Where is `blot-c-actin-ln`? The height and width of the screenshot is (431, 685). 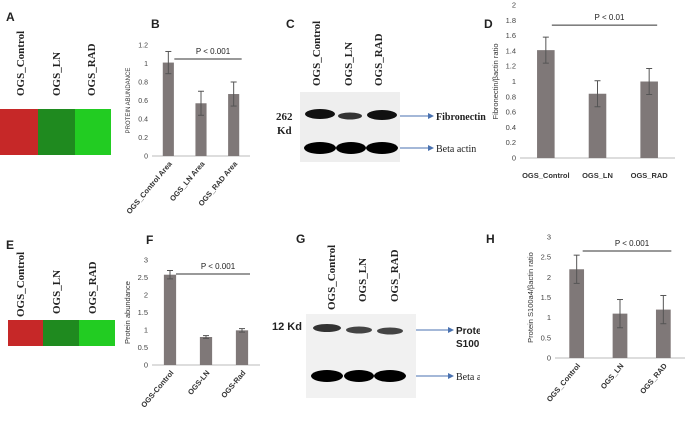 blot-c-actin-ln is located at coordinates (351, 148).